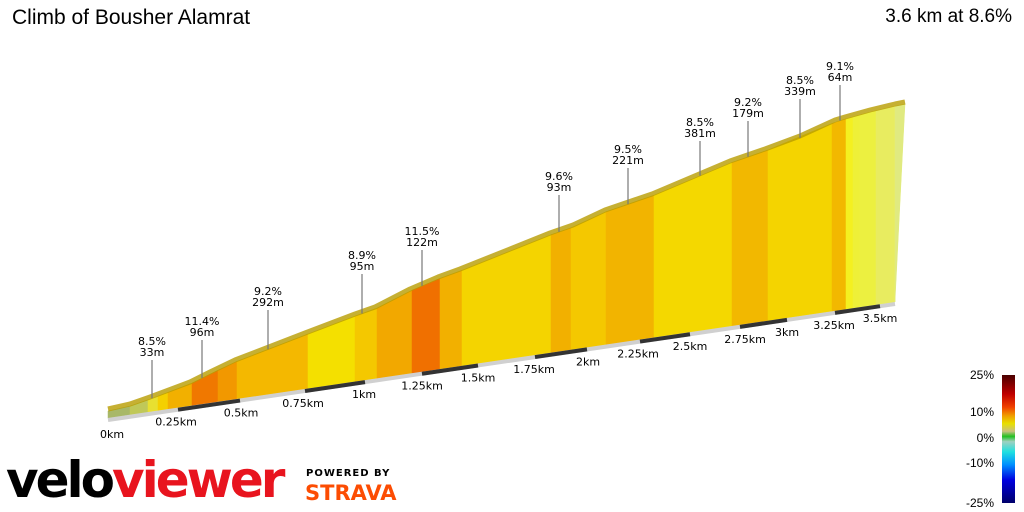 The width and height of the screenshot is (1024, 512). What do you see at coordinates (981, 412) in the screenshot?
I see `legend-label: 10%` at bounding box center [981, 412].